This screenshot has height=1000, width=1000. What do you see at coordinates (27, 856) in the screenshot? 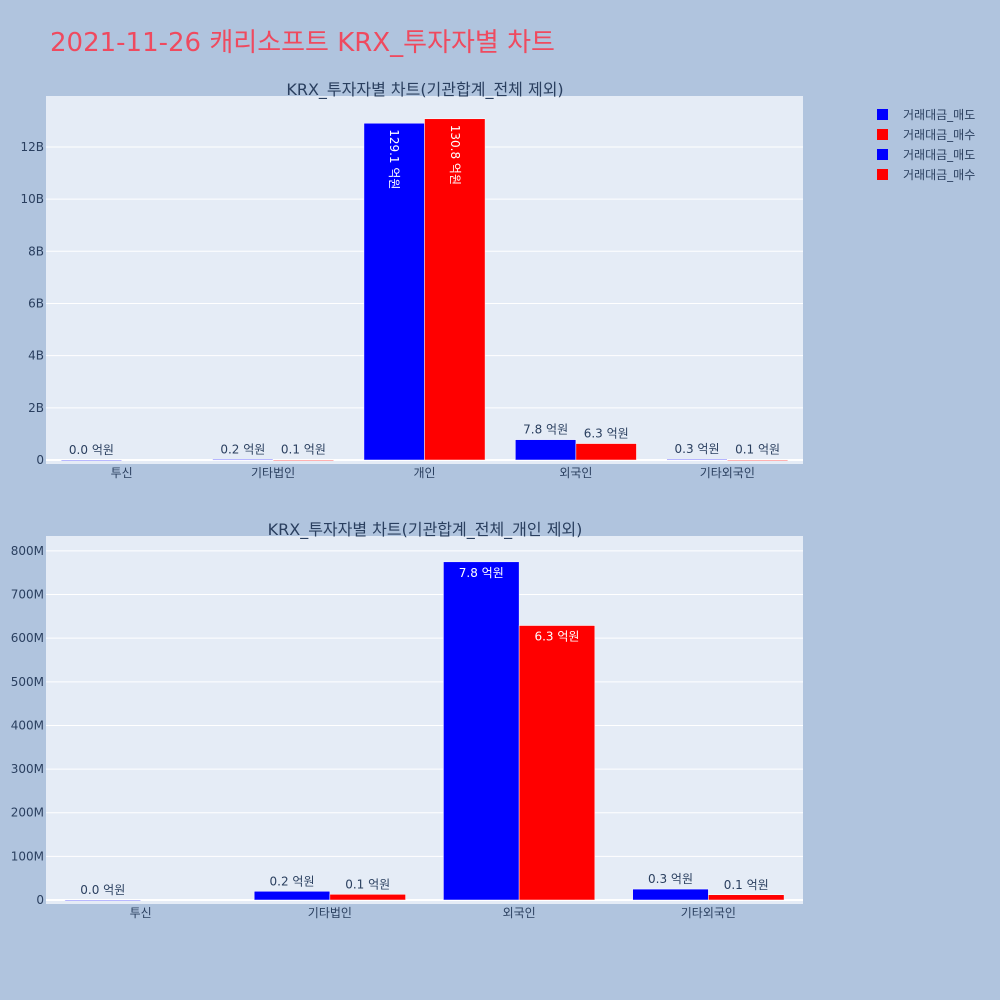
I see `y-tick-label: 100M` at bounding box center [27, 856].